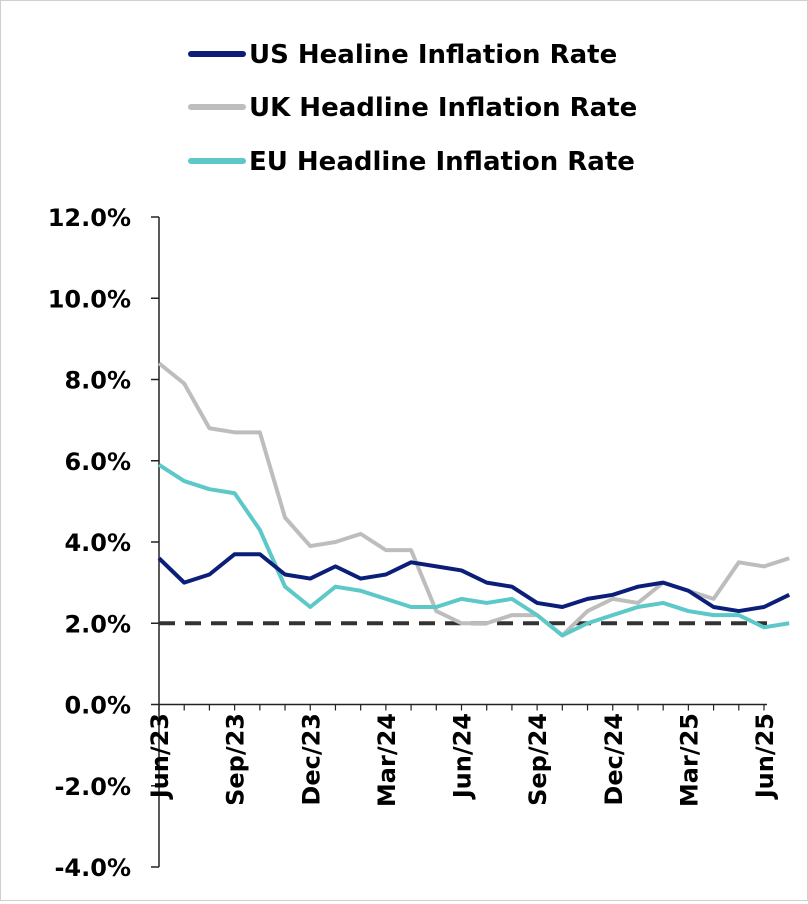 The height and width of the screenshot is (904, 808). I want to click on series-line-us, so click(474, 583).